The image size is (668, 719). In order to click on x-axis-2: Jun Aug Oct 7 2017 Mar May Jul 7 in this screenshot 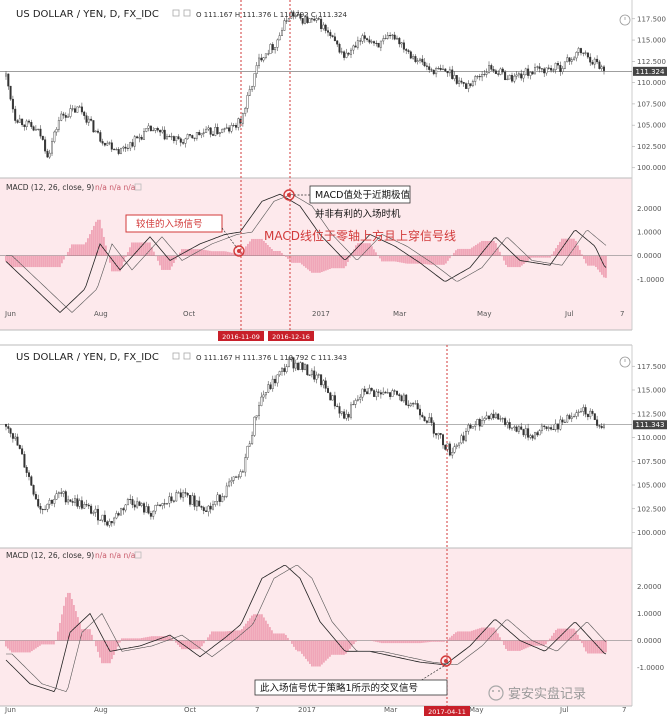, I will do `click(315, 710)`.